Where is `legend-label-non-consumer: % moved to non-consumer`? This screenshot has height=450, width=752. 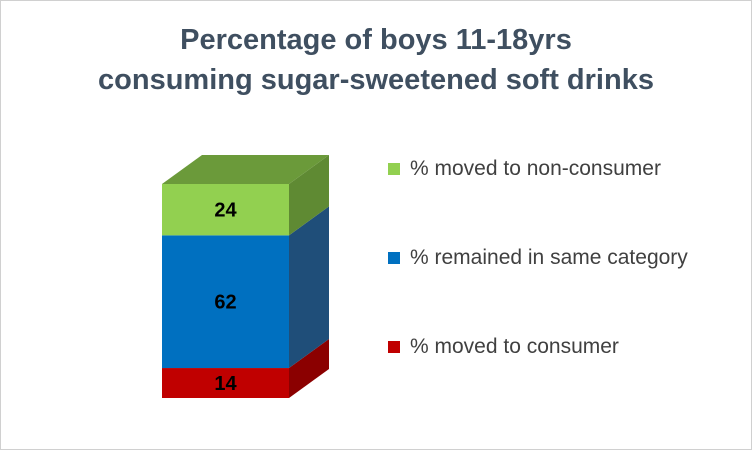 legend-label-non-consumer: % moved to non-consumer is located at coordinates (535, 168).